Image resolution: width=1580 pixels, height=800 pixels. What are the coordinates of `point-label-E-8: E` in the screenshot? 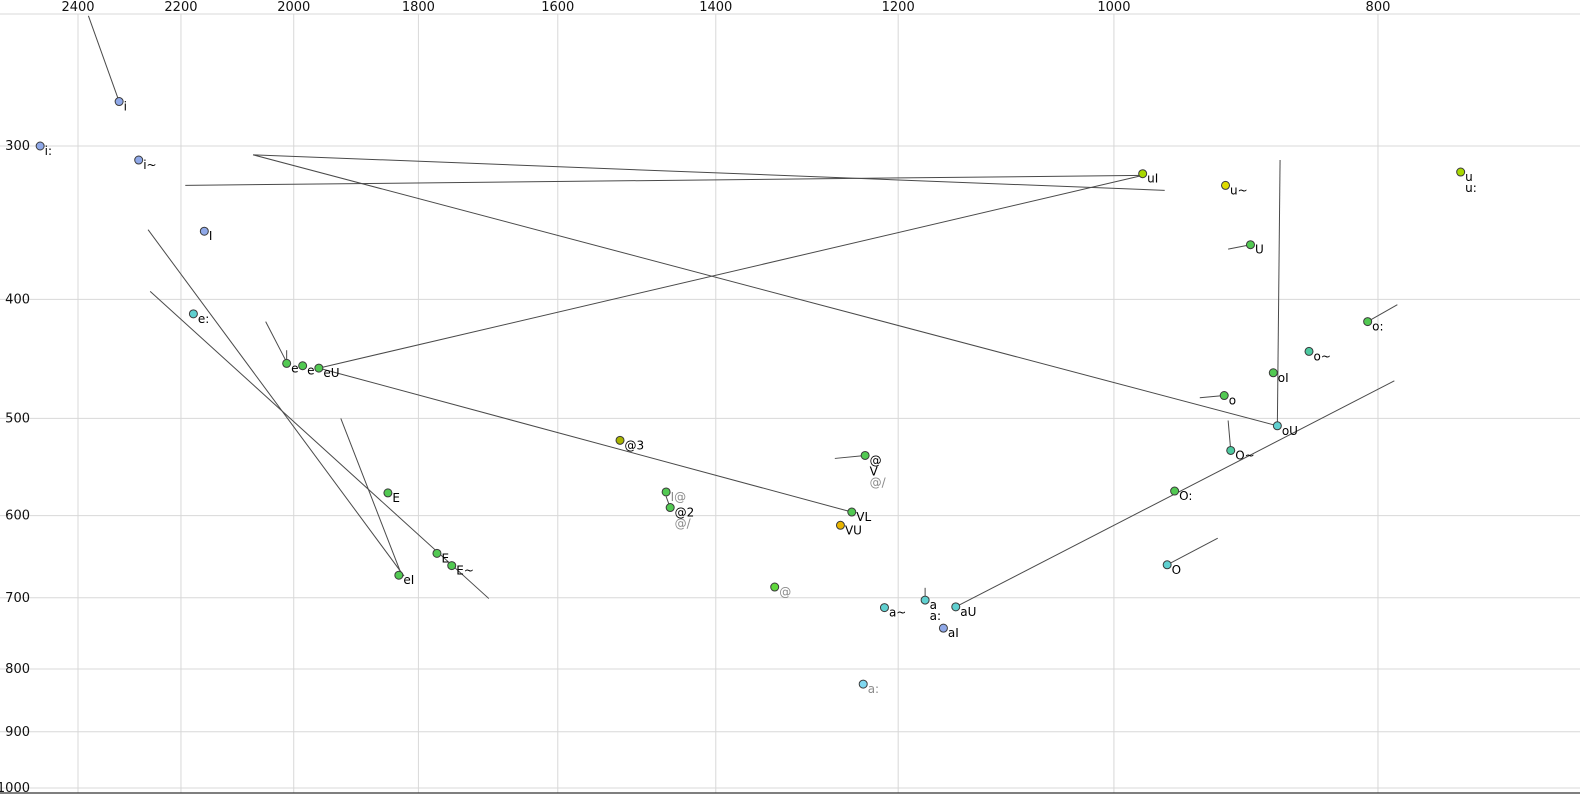 It's located at (396, 498).